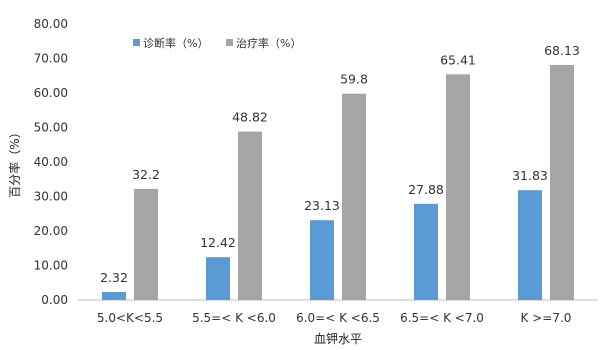 This screenshot has height=350, width=603. What do you see at coordinates (51, 266) in the screenshot?
I see `y-tick-label: 10.00` at bounding box center [51, 266].